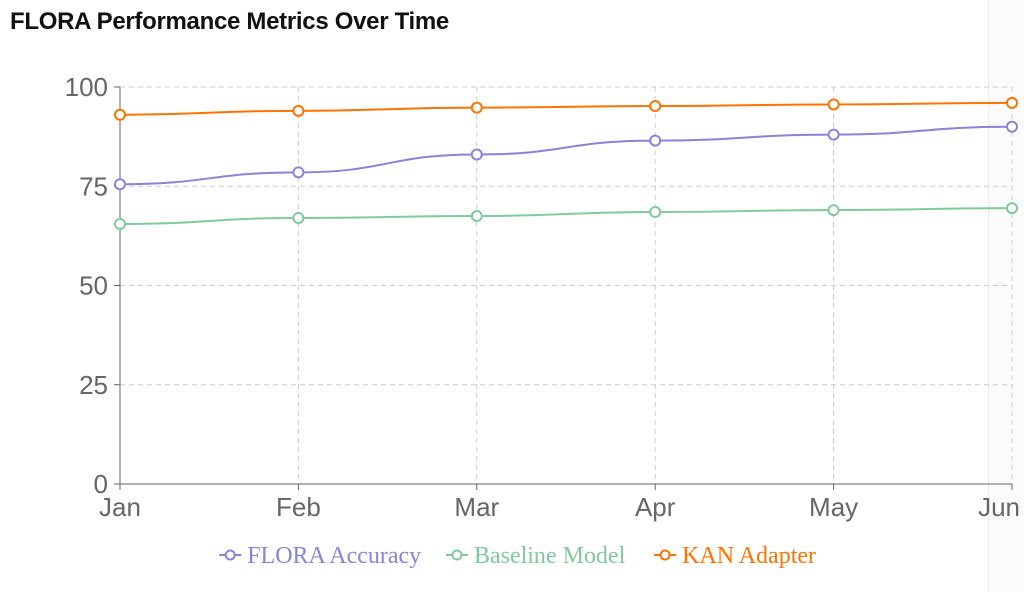  Describe the element at coordinates (833, 507) in the screenshot. I see `x-tick-label: May` at that location.